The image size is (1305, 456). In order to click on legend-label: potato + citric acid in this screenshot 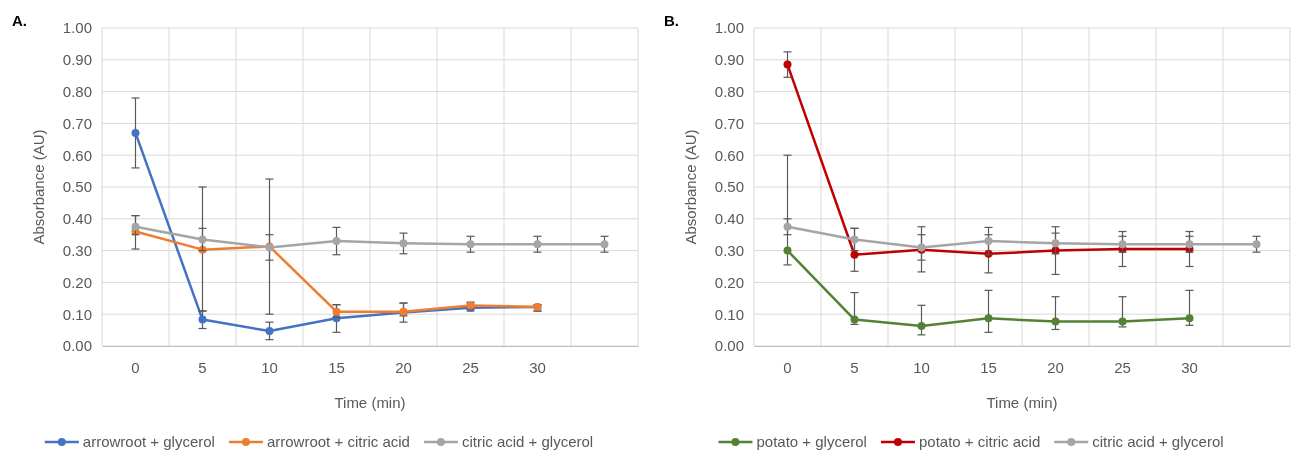, I will do `click(979, 442)`.